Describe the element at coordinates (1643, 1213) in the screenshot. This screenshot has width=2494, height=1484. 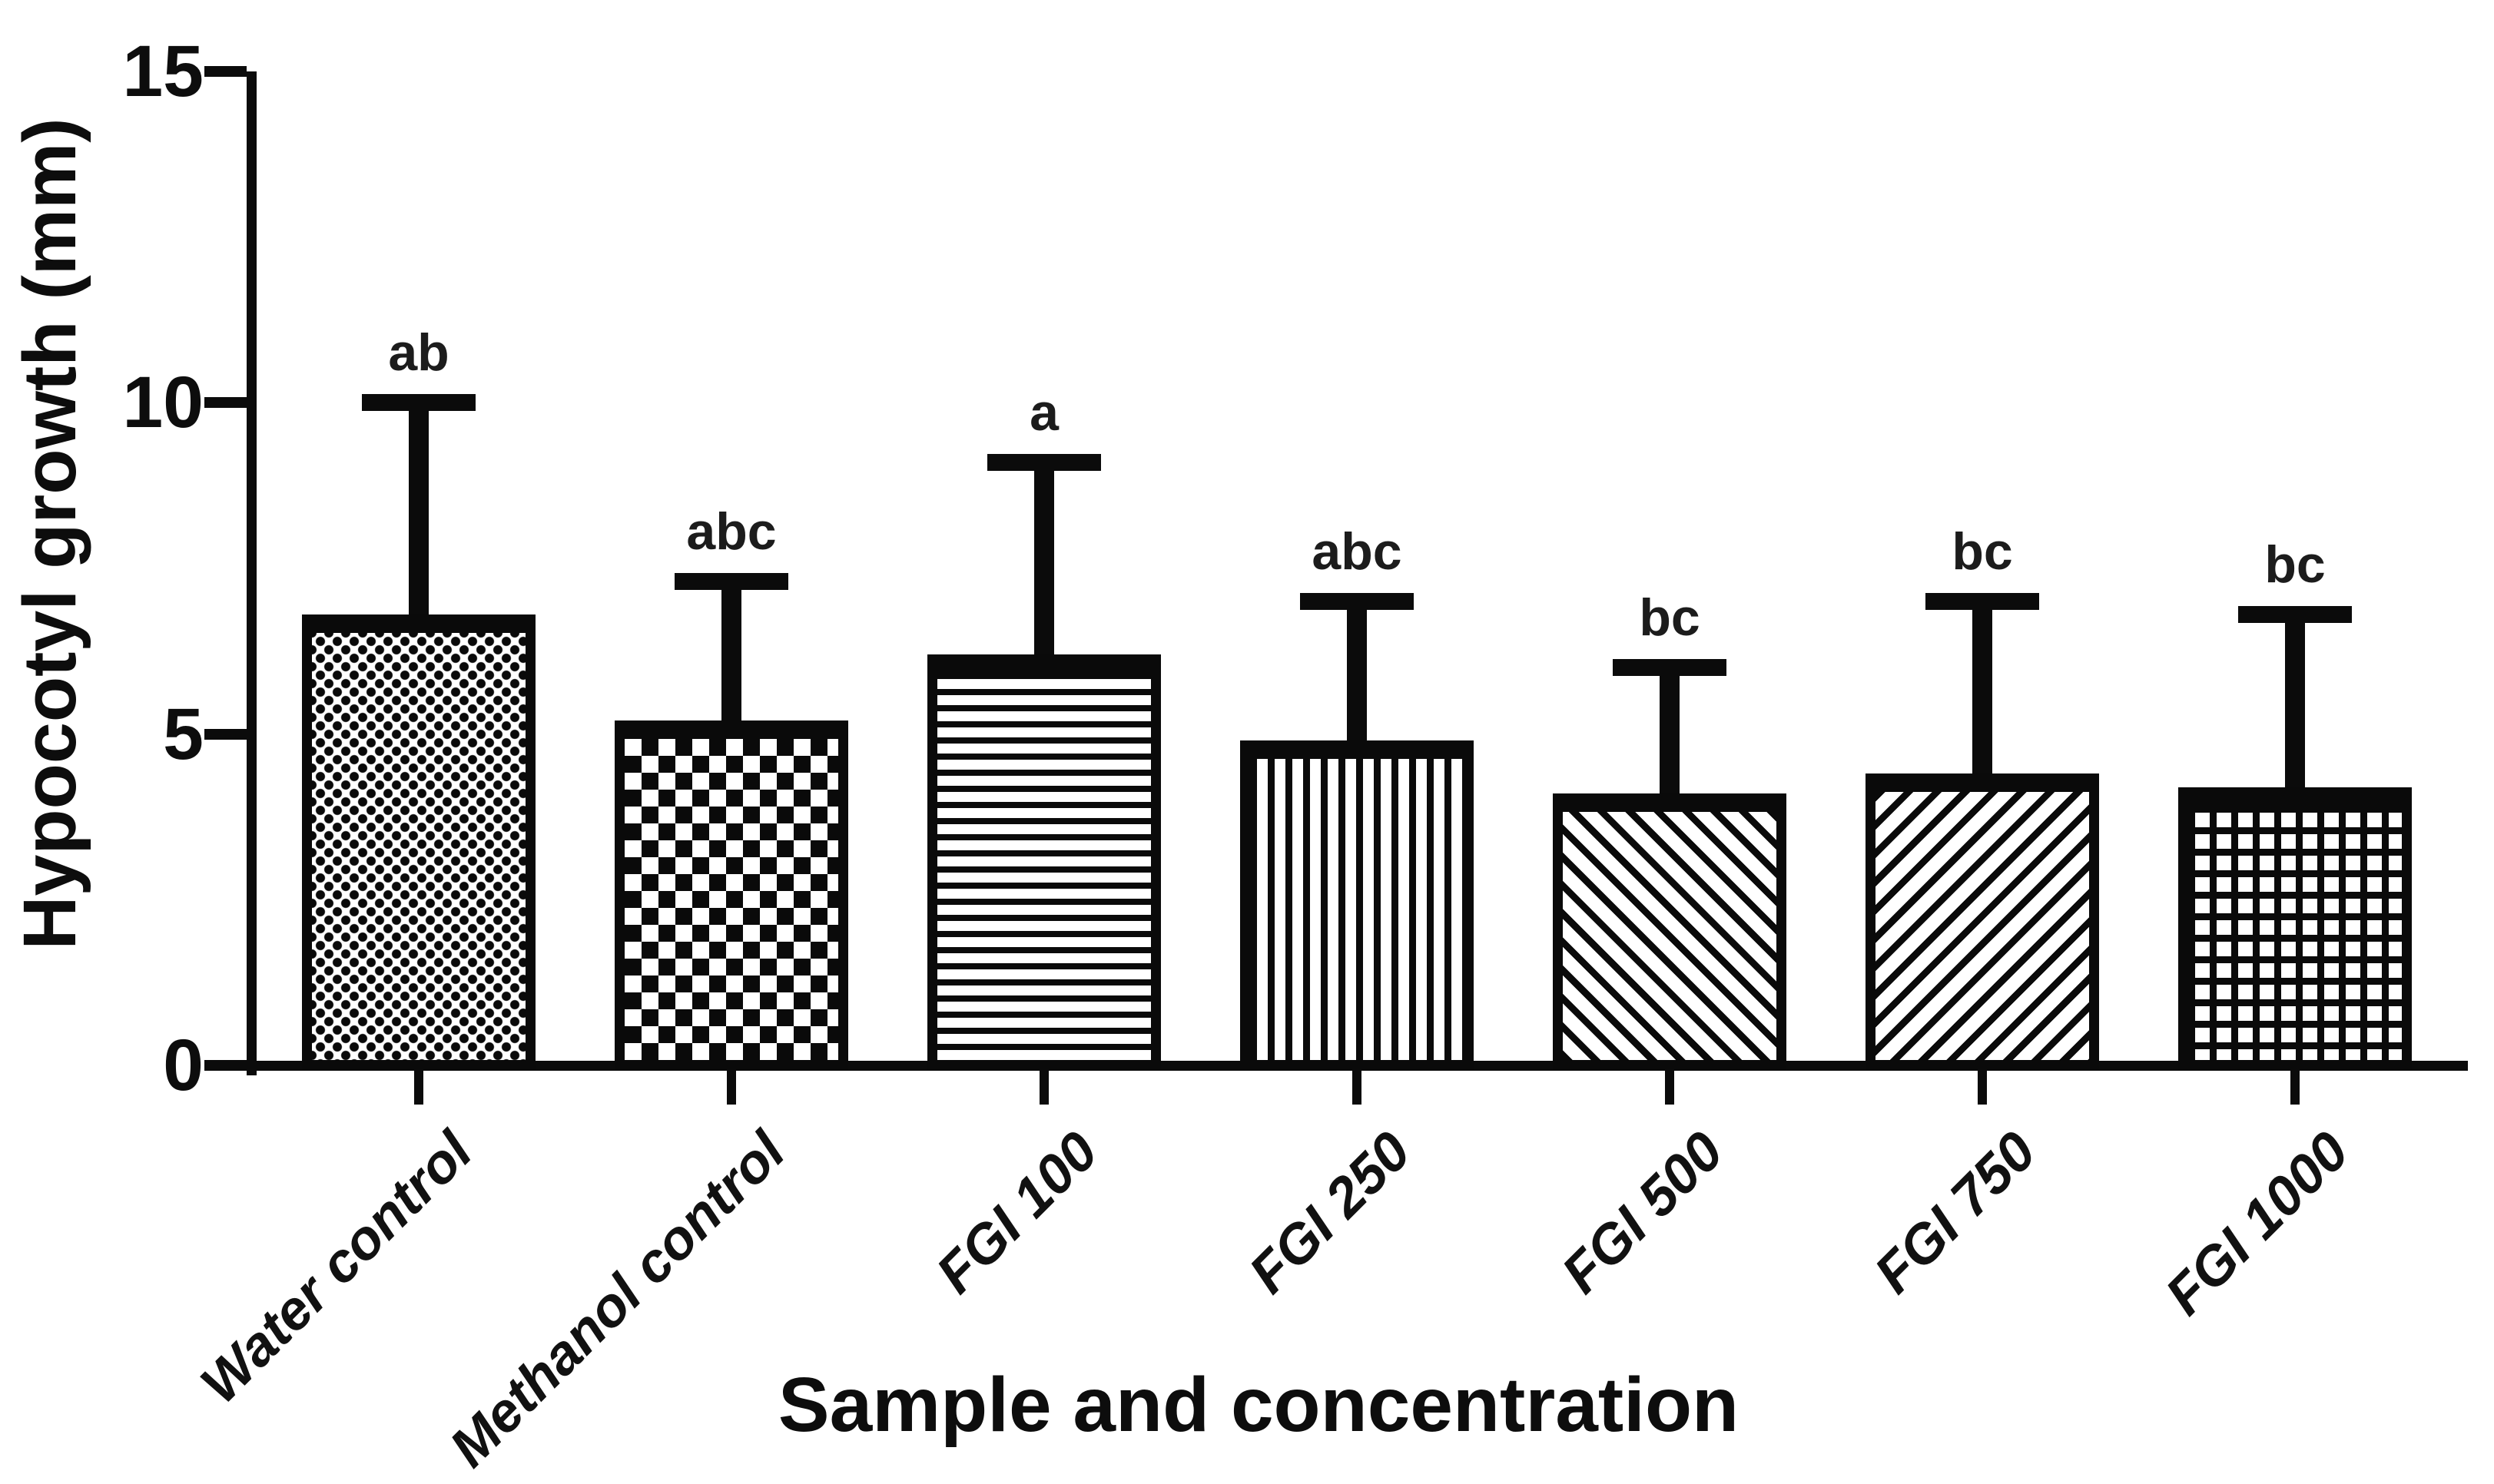
I see `x-category-label: FGI 500` at that location.